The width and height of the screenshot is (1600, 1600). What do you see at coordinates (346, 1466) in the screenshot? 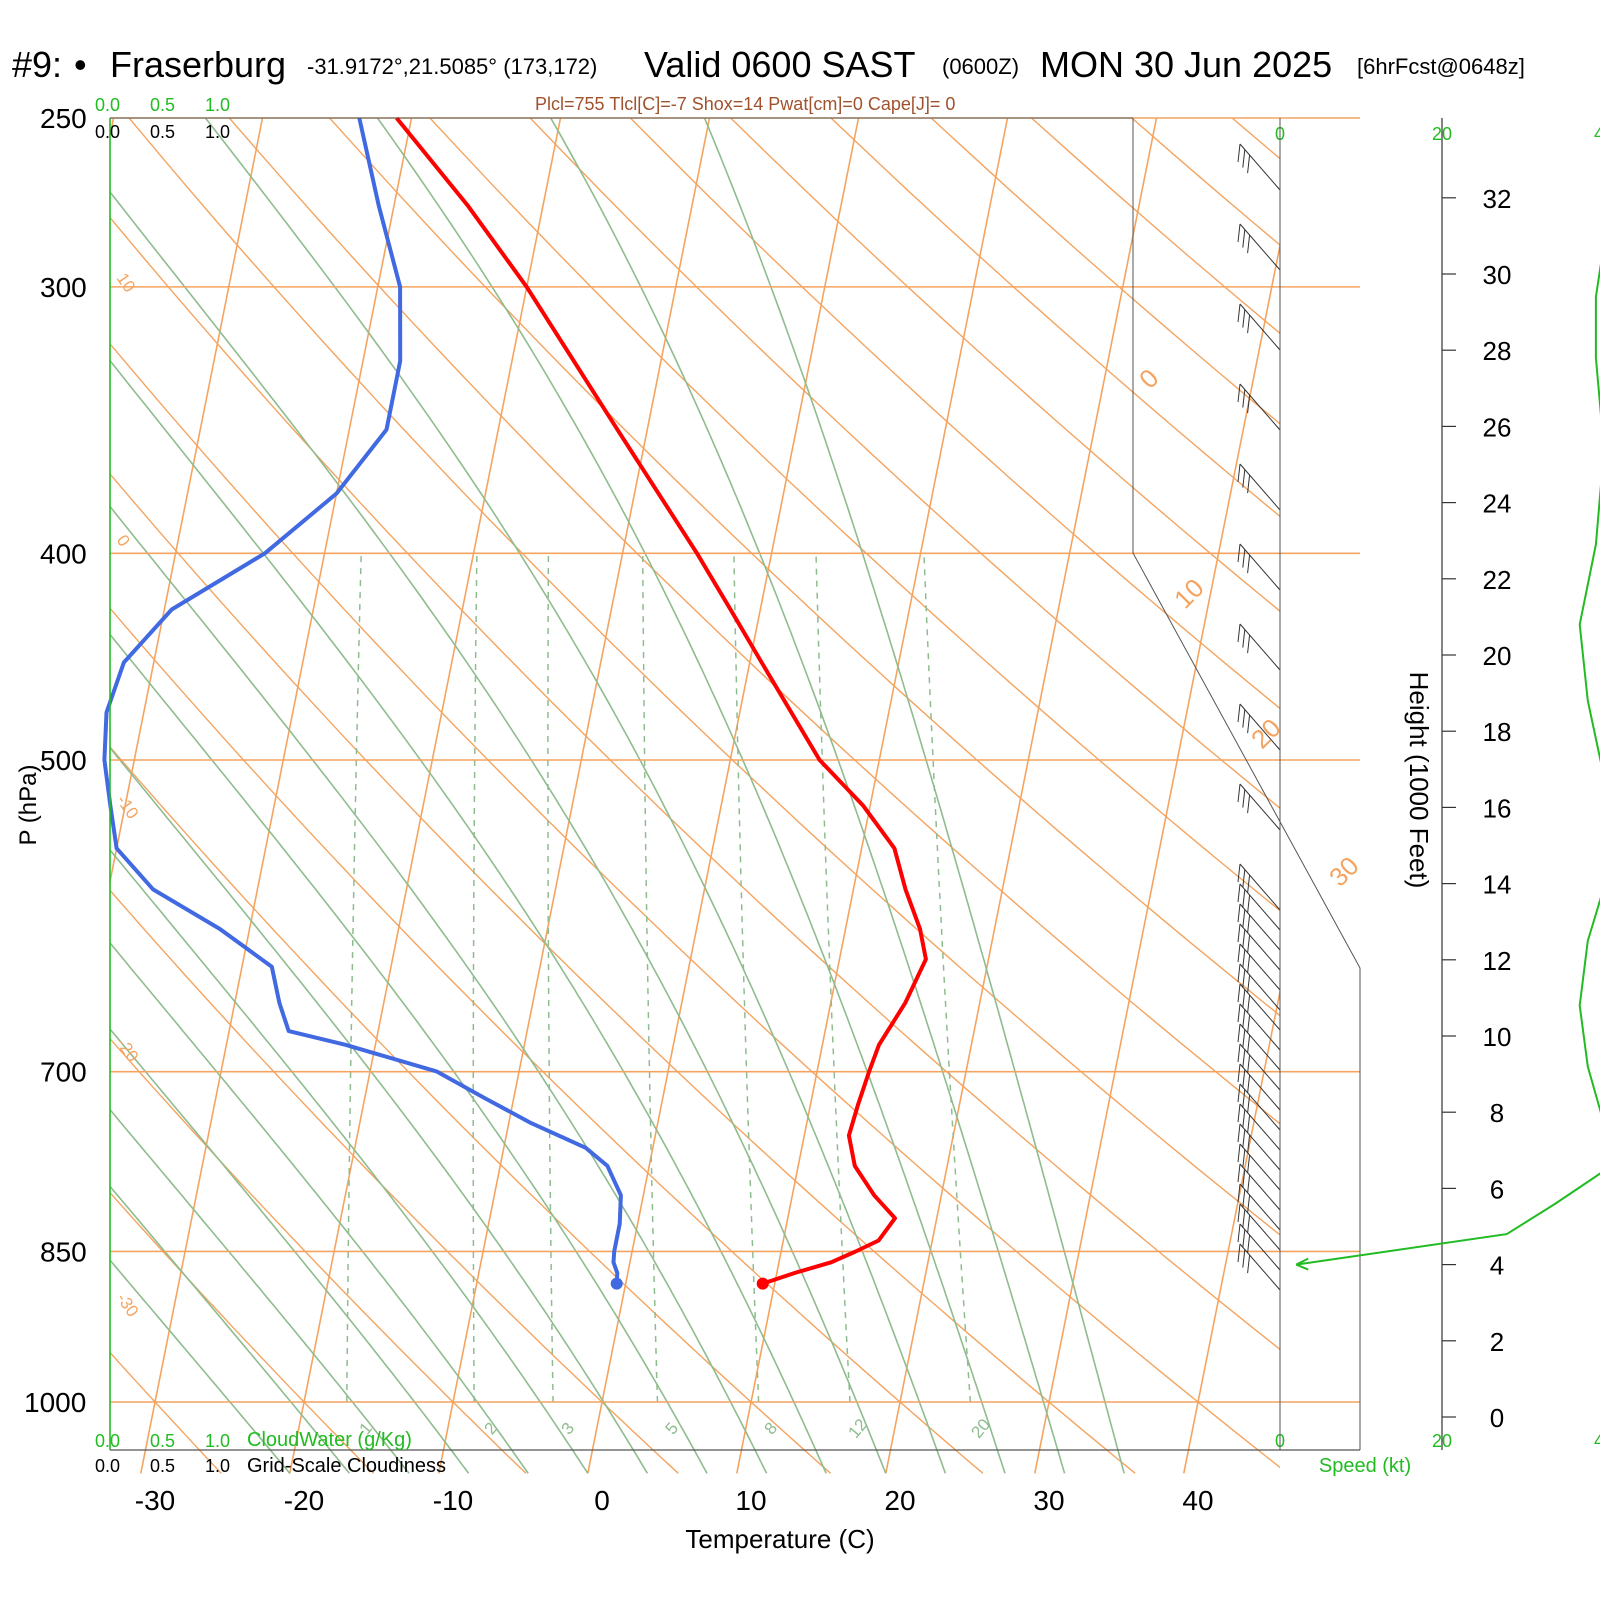
I see `cloudiness-label: Grid-Scale Cloudiness` at bounding box center [346, 1466].